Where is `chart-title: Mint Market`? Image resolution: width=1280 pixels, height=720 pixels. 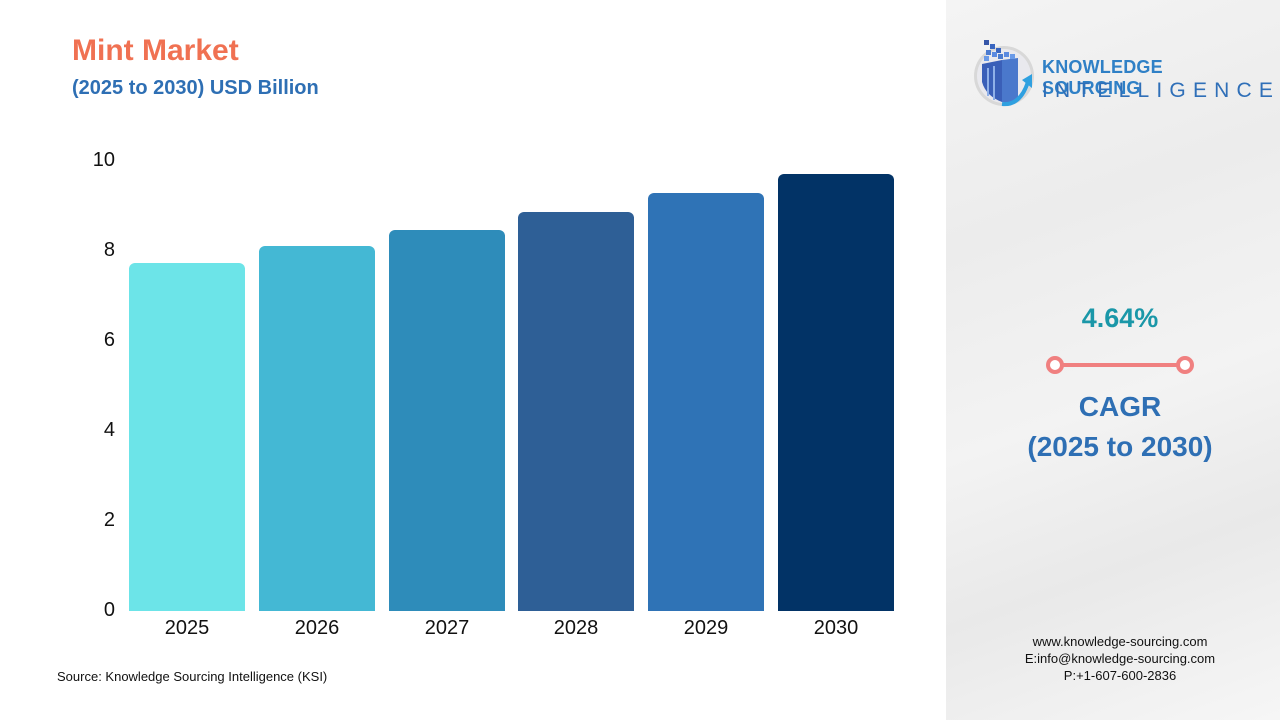 chart-title: Mint Market is located at coordinates (155, 50).